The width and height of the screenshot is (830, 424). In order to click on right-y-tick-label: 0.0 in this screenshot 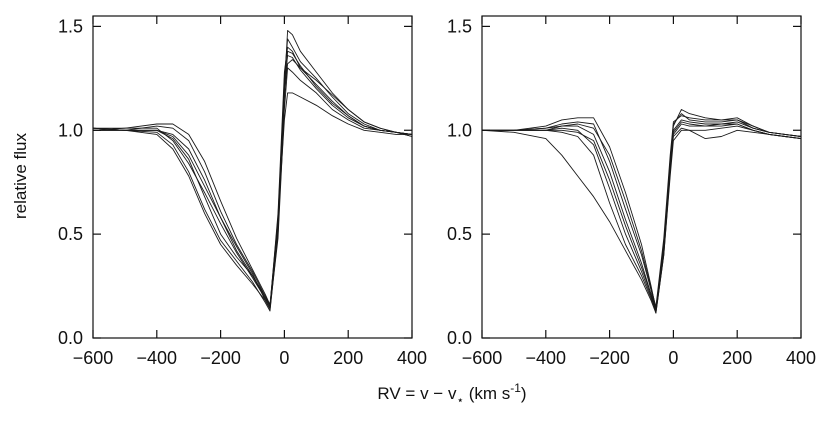, I will do `click(459, 338)`.